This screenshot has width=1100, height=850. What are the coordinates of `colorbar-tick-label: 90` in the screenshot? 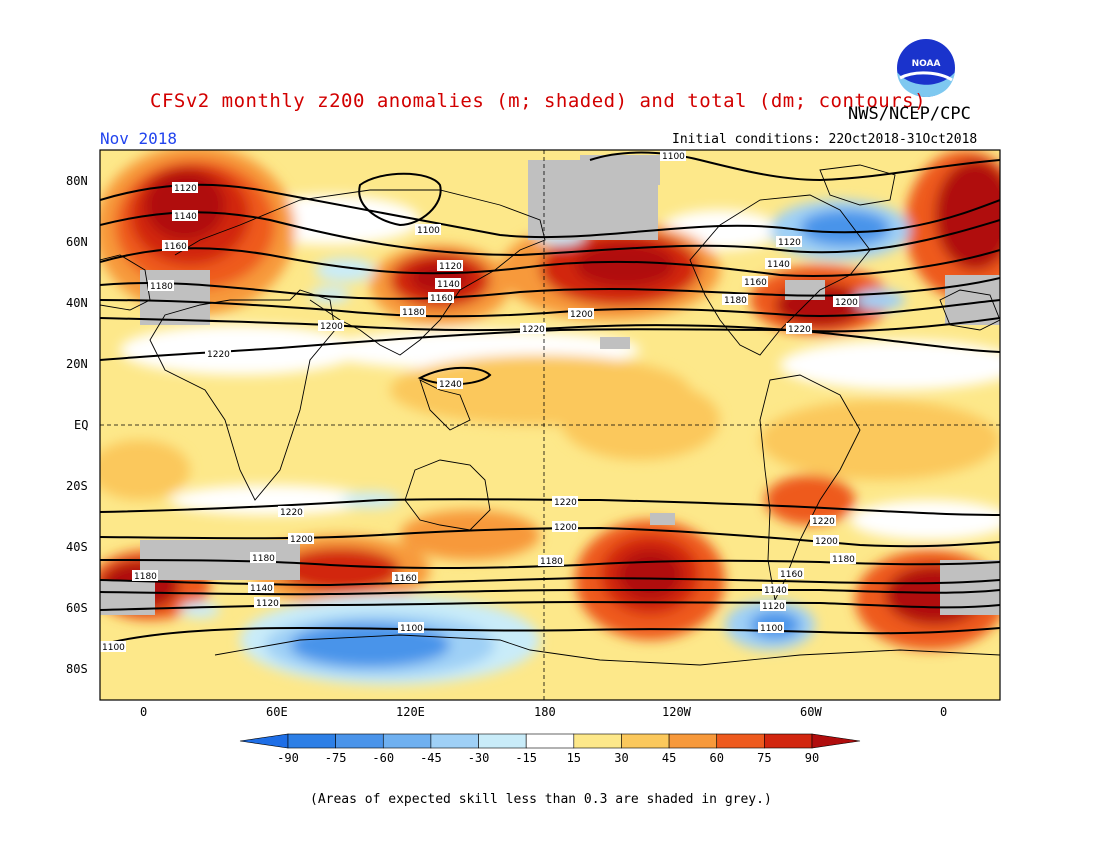 It's located at (812, 758).